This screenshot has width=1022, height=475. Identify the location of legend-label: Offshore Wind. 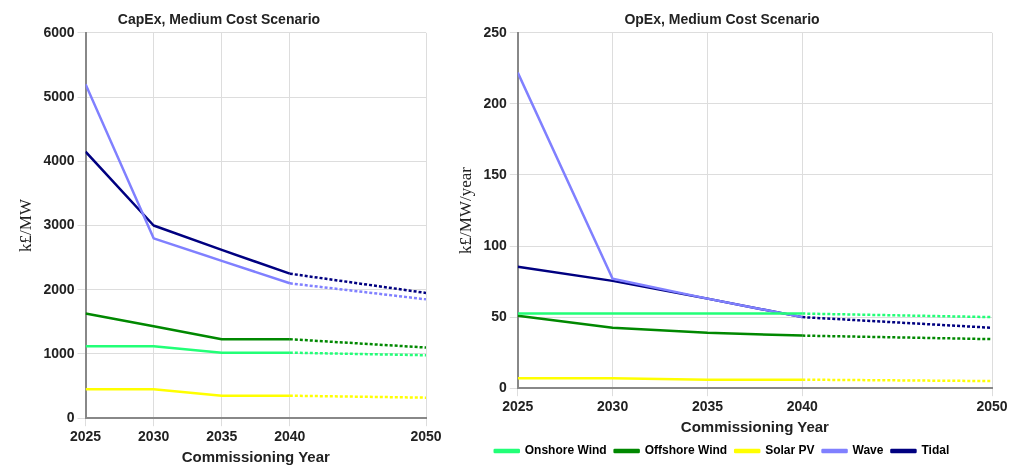
(686, 450).